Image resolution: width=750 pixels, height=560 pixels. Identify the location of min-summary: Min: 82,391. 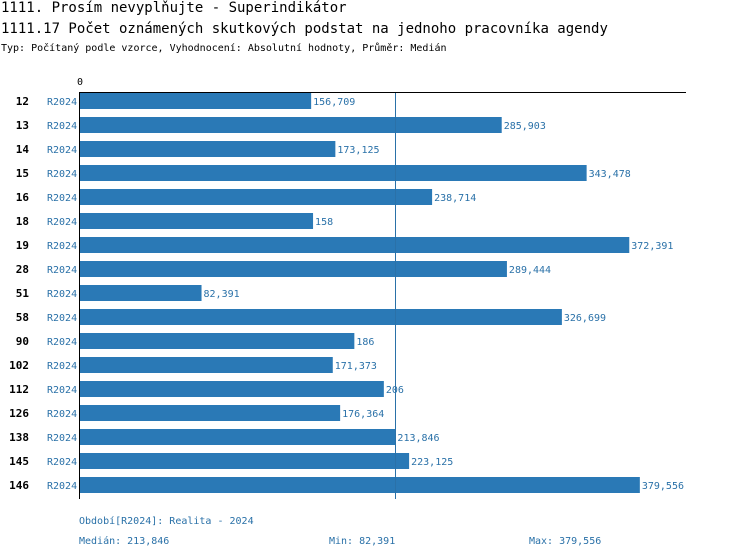
(362, 541).